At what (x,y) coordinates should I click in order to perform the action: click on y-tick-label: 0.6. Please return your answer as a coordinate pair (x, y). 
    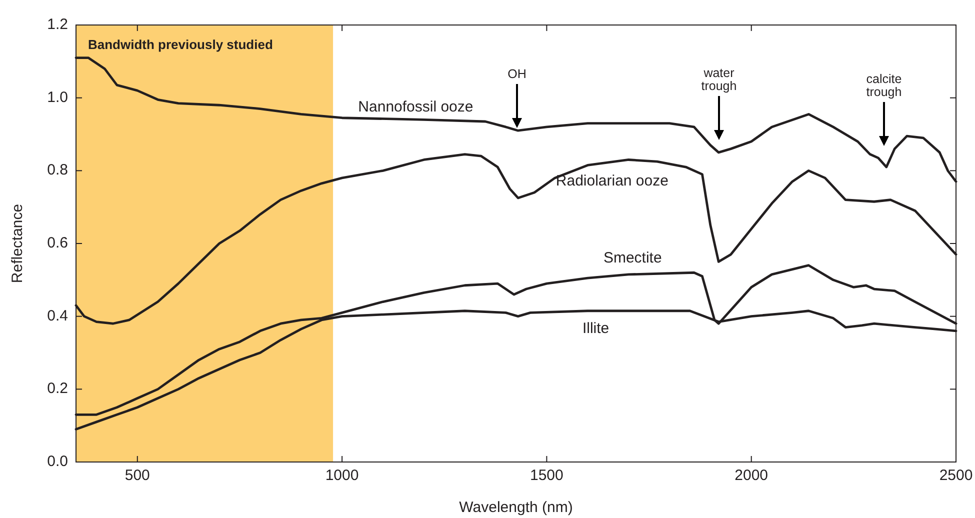
    Looking at the image, I should click on (57, 243).